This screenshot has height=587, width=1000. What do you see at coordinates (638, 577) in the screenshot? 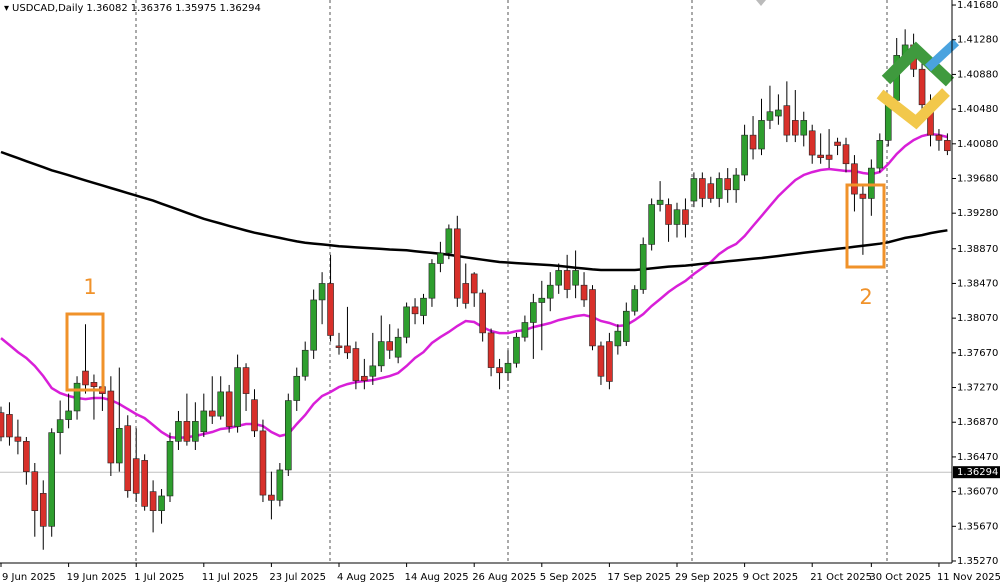
I see `x-tick-label: 17 Sep 2025` at bounding box center [638, 577].